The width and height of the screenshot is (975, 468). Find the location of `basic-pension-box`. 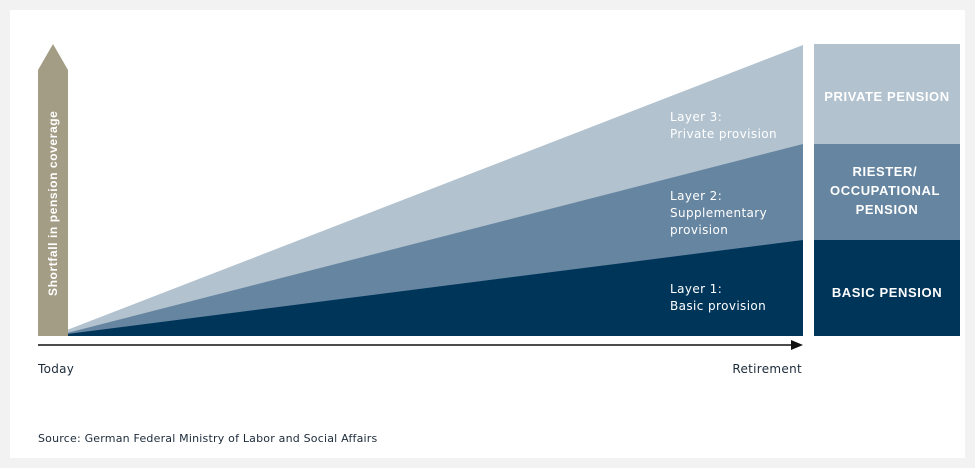

basic-pension-box is located at coordinates (887, 288).